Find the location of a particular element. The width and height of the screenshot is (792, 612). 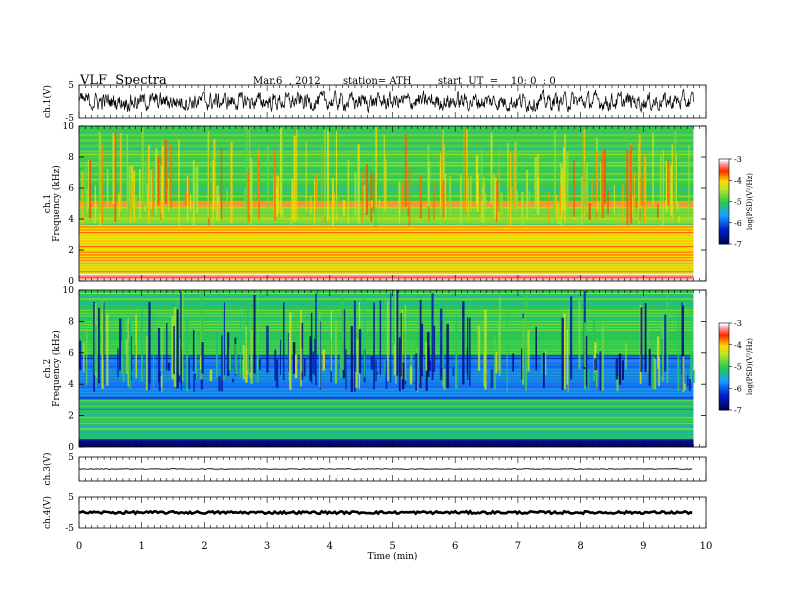

x-tick-label: 2 is located at coordinates (204, 546).